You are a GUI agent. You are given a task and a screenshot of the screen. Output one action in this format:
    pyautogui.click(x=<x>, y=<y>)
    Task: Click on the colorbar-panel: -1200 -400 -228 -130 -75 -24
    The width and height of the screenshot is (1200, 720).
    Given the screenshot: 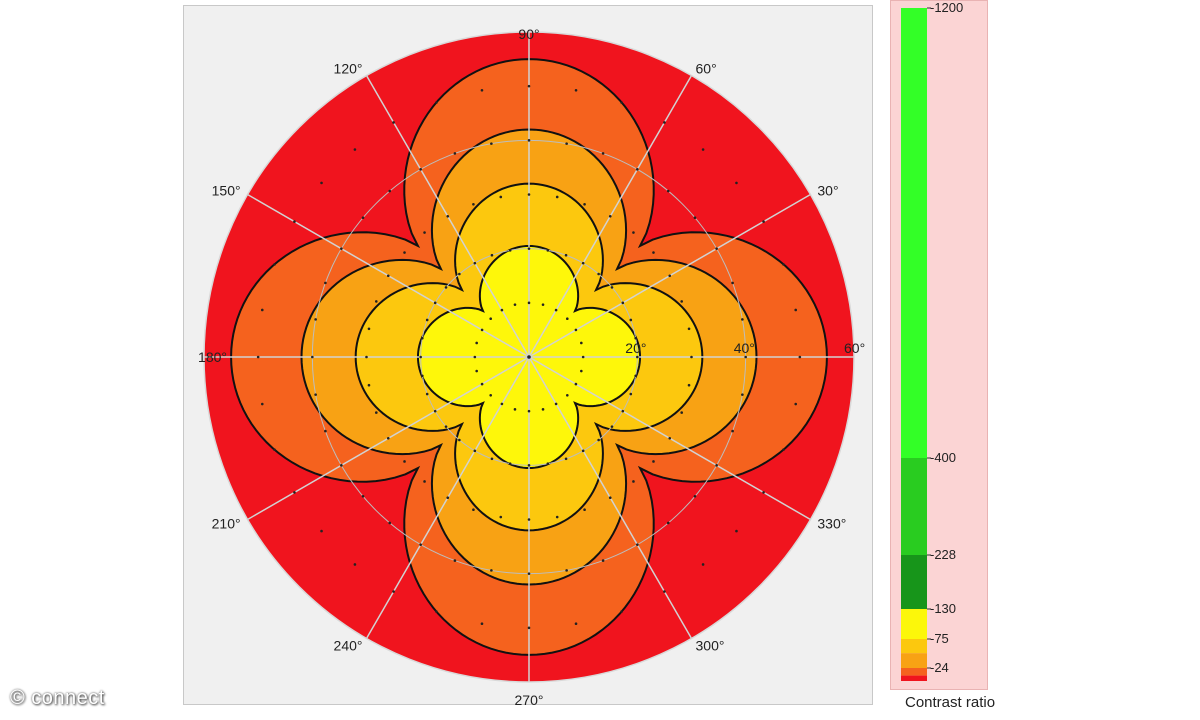 What is the action you would take?
    pyautogui.click(x=939, y=345)
    